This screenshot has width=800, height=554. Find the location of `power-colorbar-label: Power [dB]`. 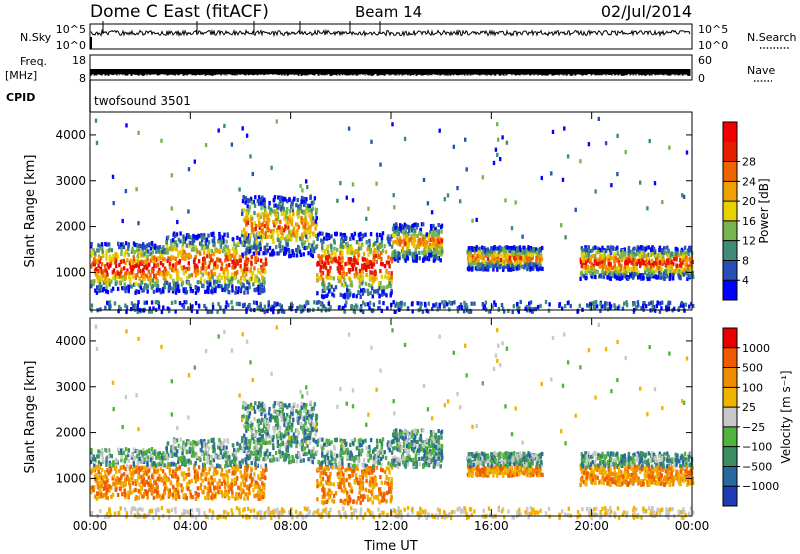

power-colorbar-label: Power [dB] is located at coordinates (764, 210).